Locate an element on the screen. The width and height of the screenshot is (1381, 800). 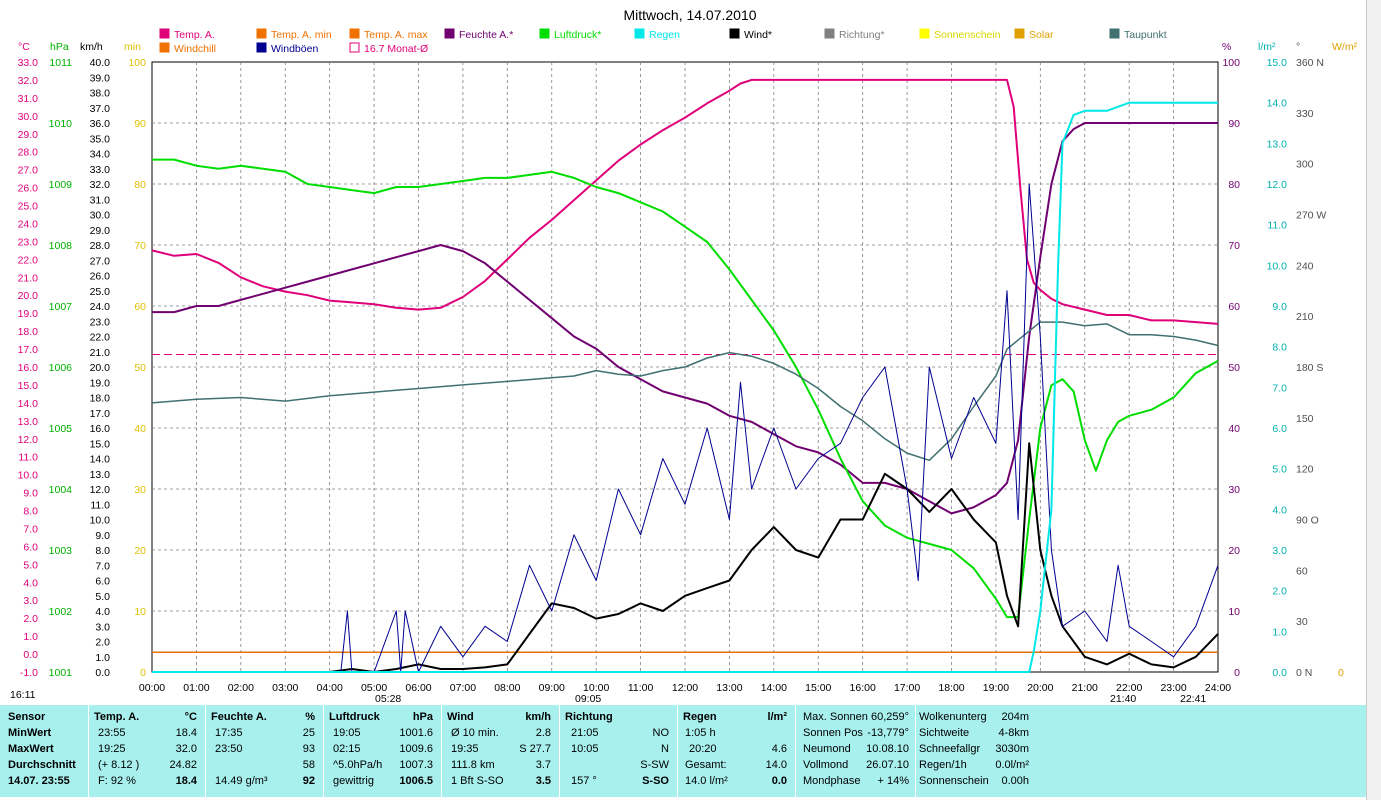
humidity-unit: % is located at coordinates (310, 717).